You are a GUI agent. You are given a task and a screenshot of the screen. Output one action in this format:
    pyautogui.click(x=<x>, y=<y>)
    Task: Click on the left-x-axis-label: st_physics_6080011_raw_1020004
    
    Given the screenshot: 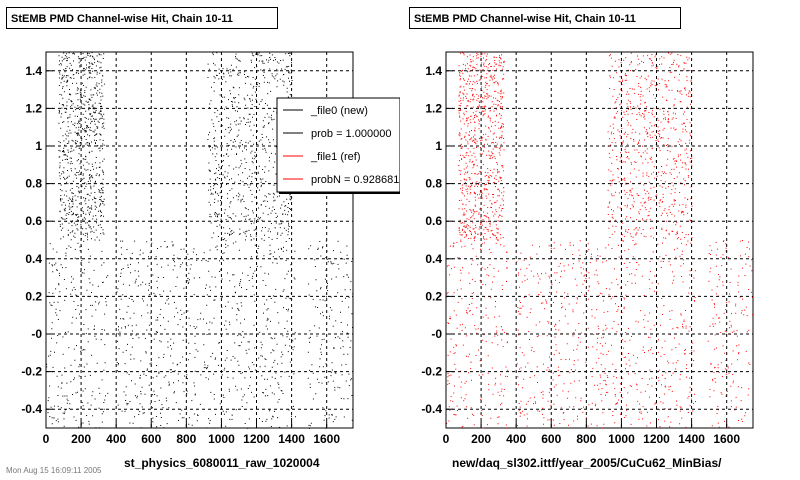 What is the action you would take?
    pyautogui.click(x=222, y=463)
    